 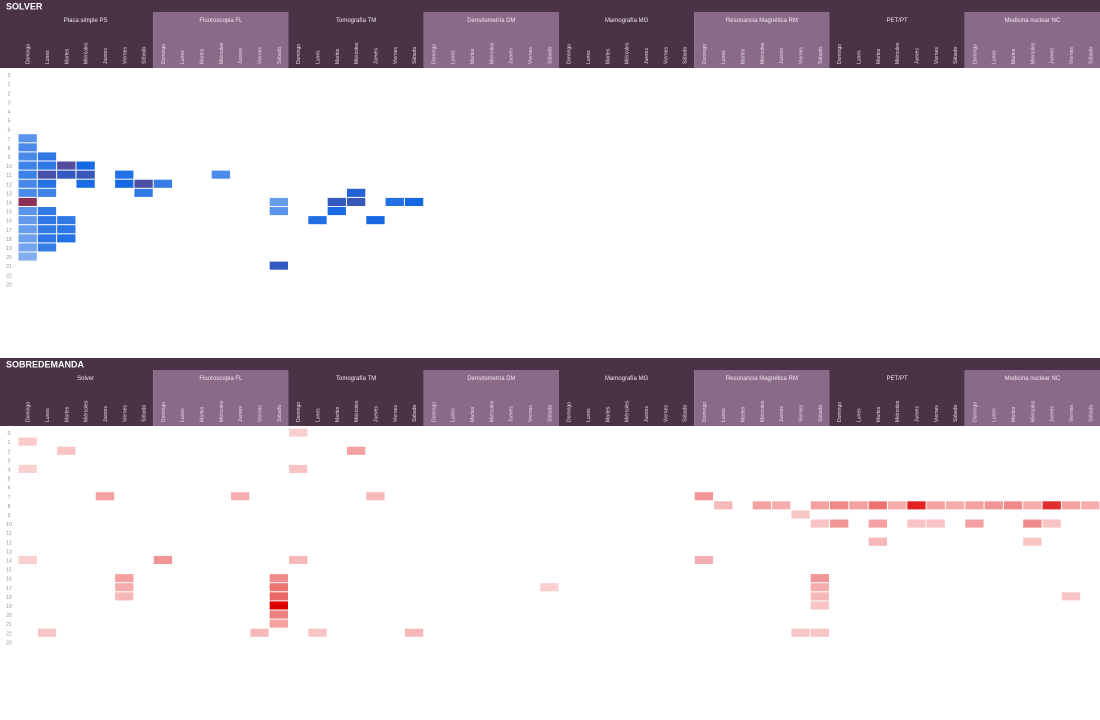 What do you see at coordinates (9, 222) in the screenshot?
I see `hour-label: 16` at bounding box center [9, 222].